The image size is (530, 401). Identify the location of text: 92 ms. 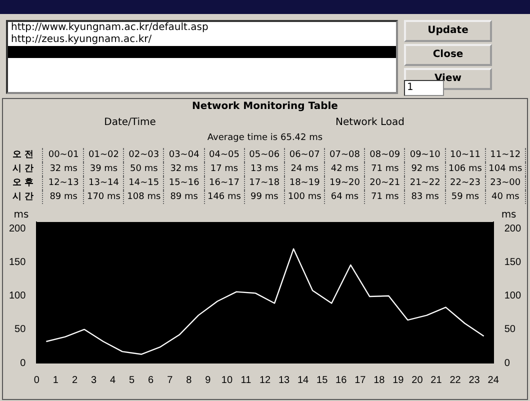
(426, 169).